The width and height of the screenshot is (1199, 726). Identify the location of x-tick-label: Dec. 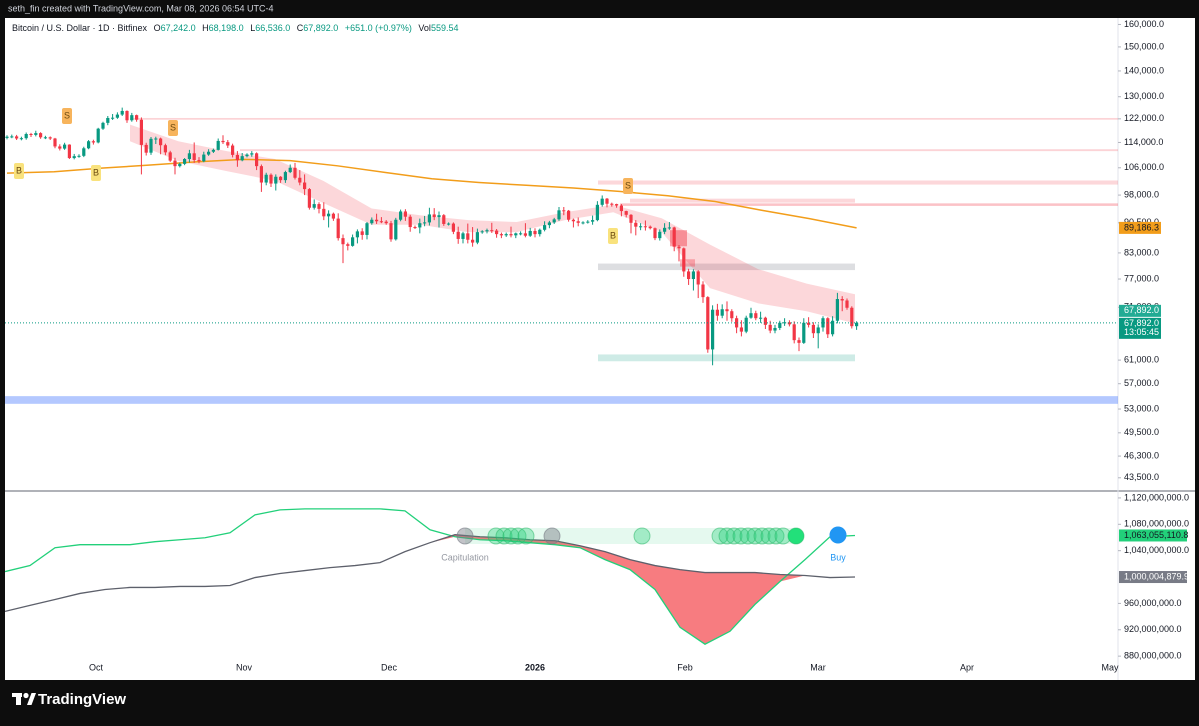
(389, 667).